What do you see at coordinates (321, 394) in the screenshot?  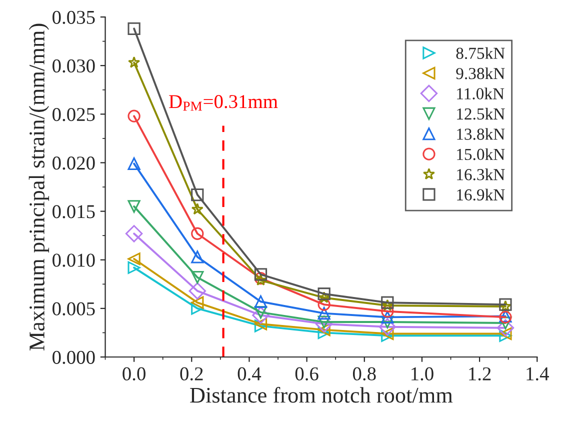 I see `x-axis-title: Distance from notch root/mm` at bounding box center [321, 394].